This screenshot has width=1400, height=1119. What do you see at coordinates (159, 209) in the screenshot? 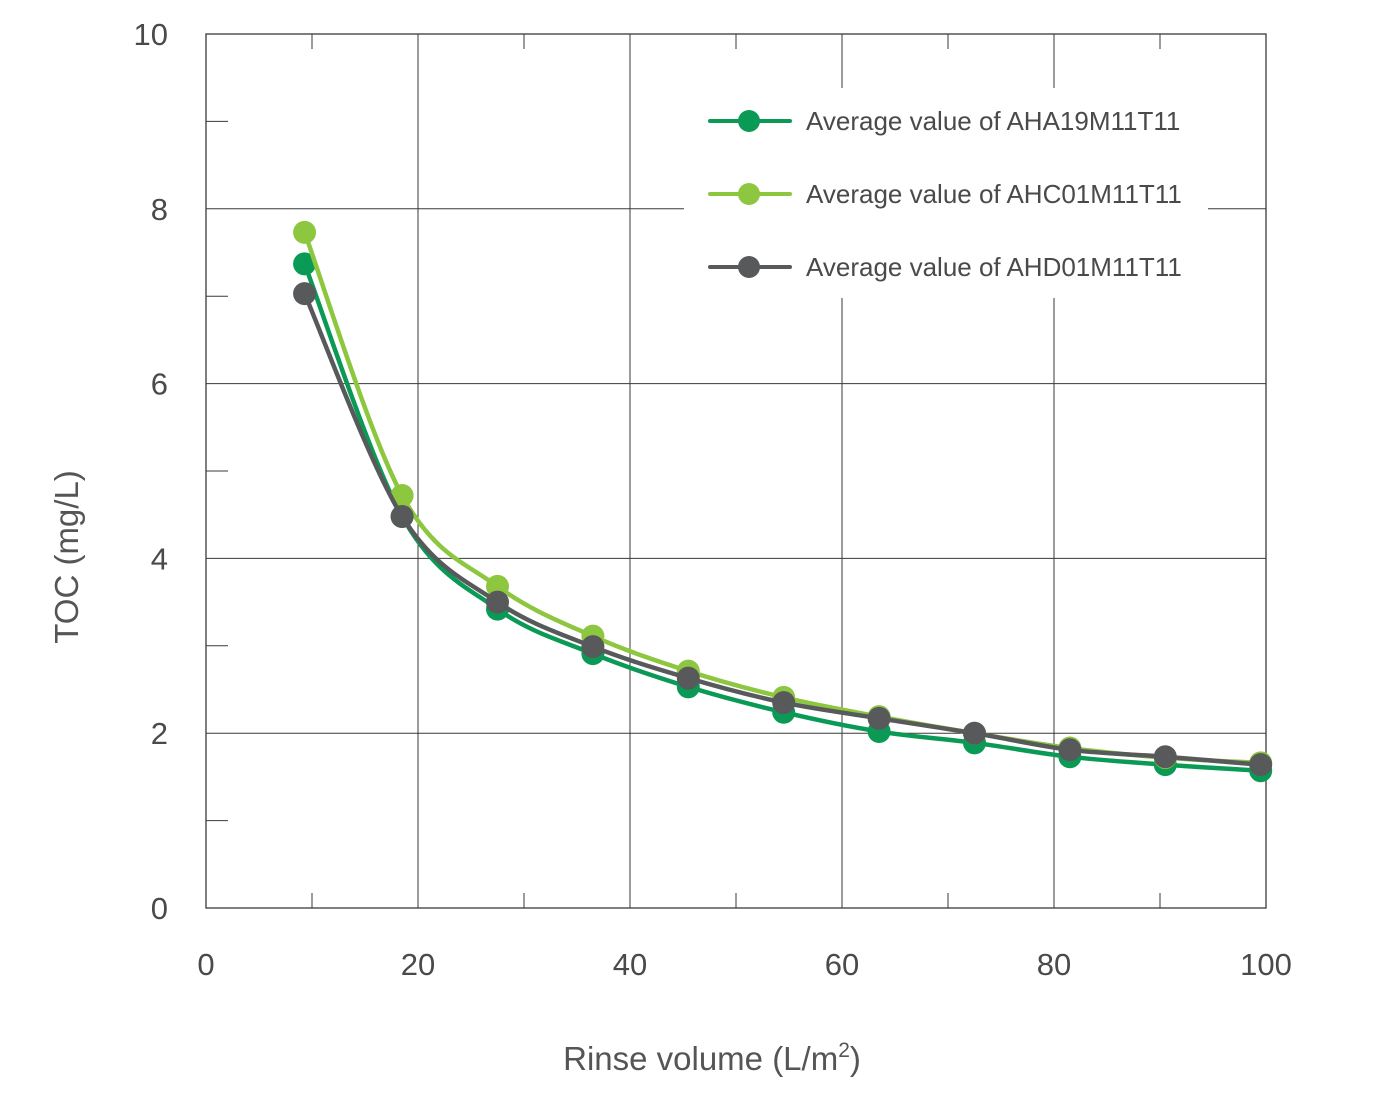
I see `y-tick-label: 8` at bounding box center [159, 209].